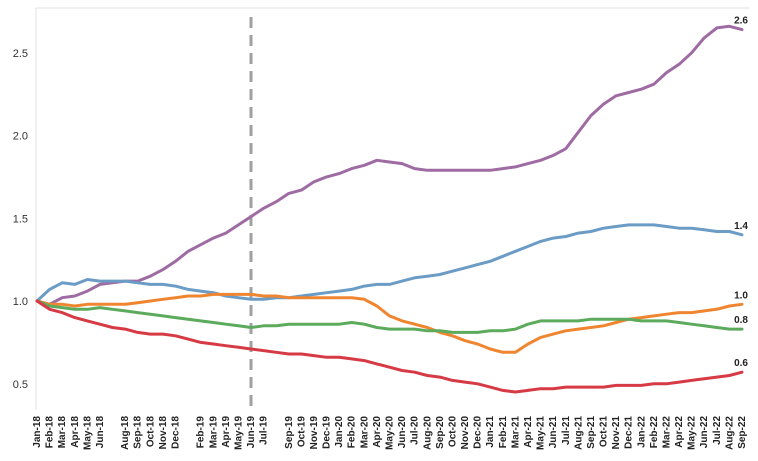 The height and width of the screenshot is (461, 758). Describe the element at coordinates (667, 432) in the screenshot. I see `x-tick-label: Mar-22` at that location.